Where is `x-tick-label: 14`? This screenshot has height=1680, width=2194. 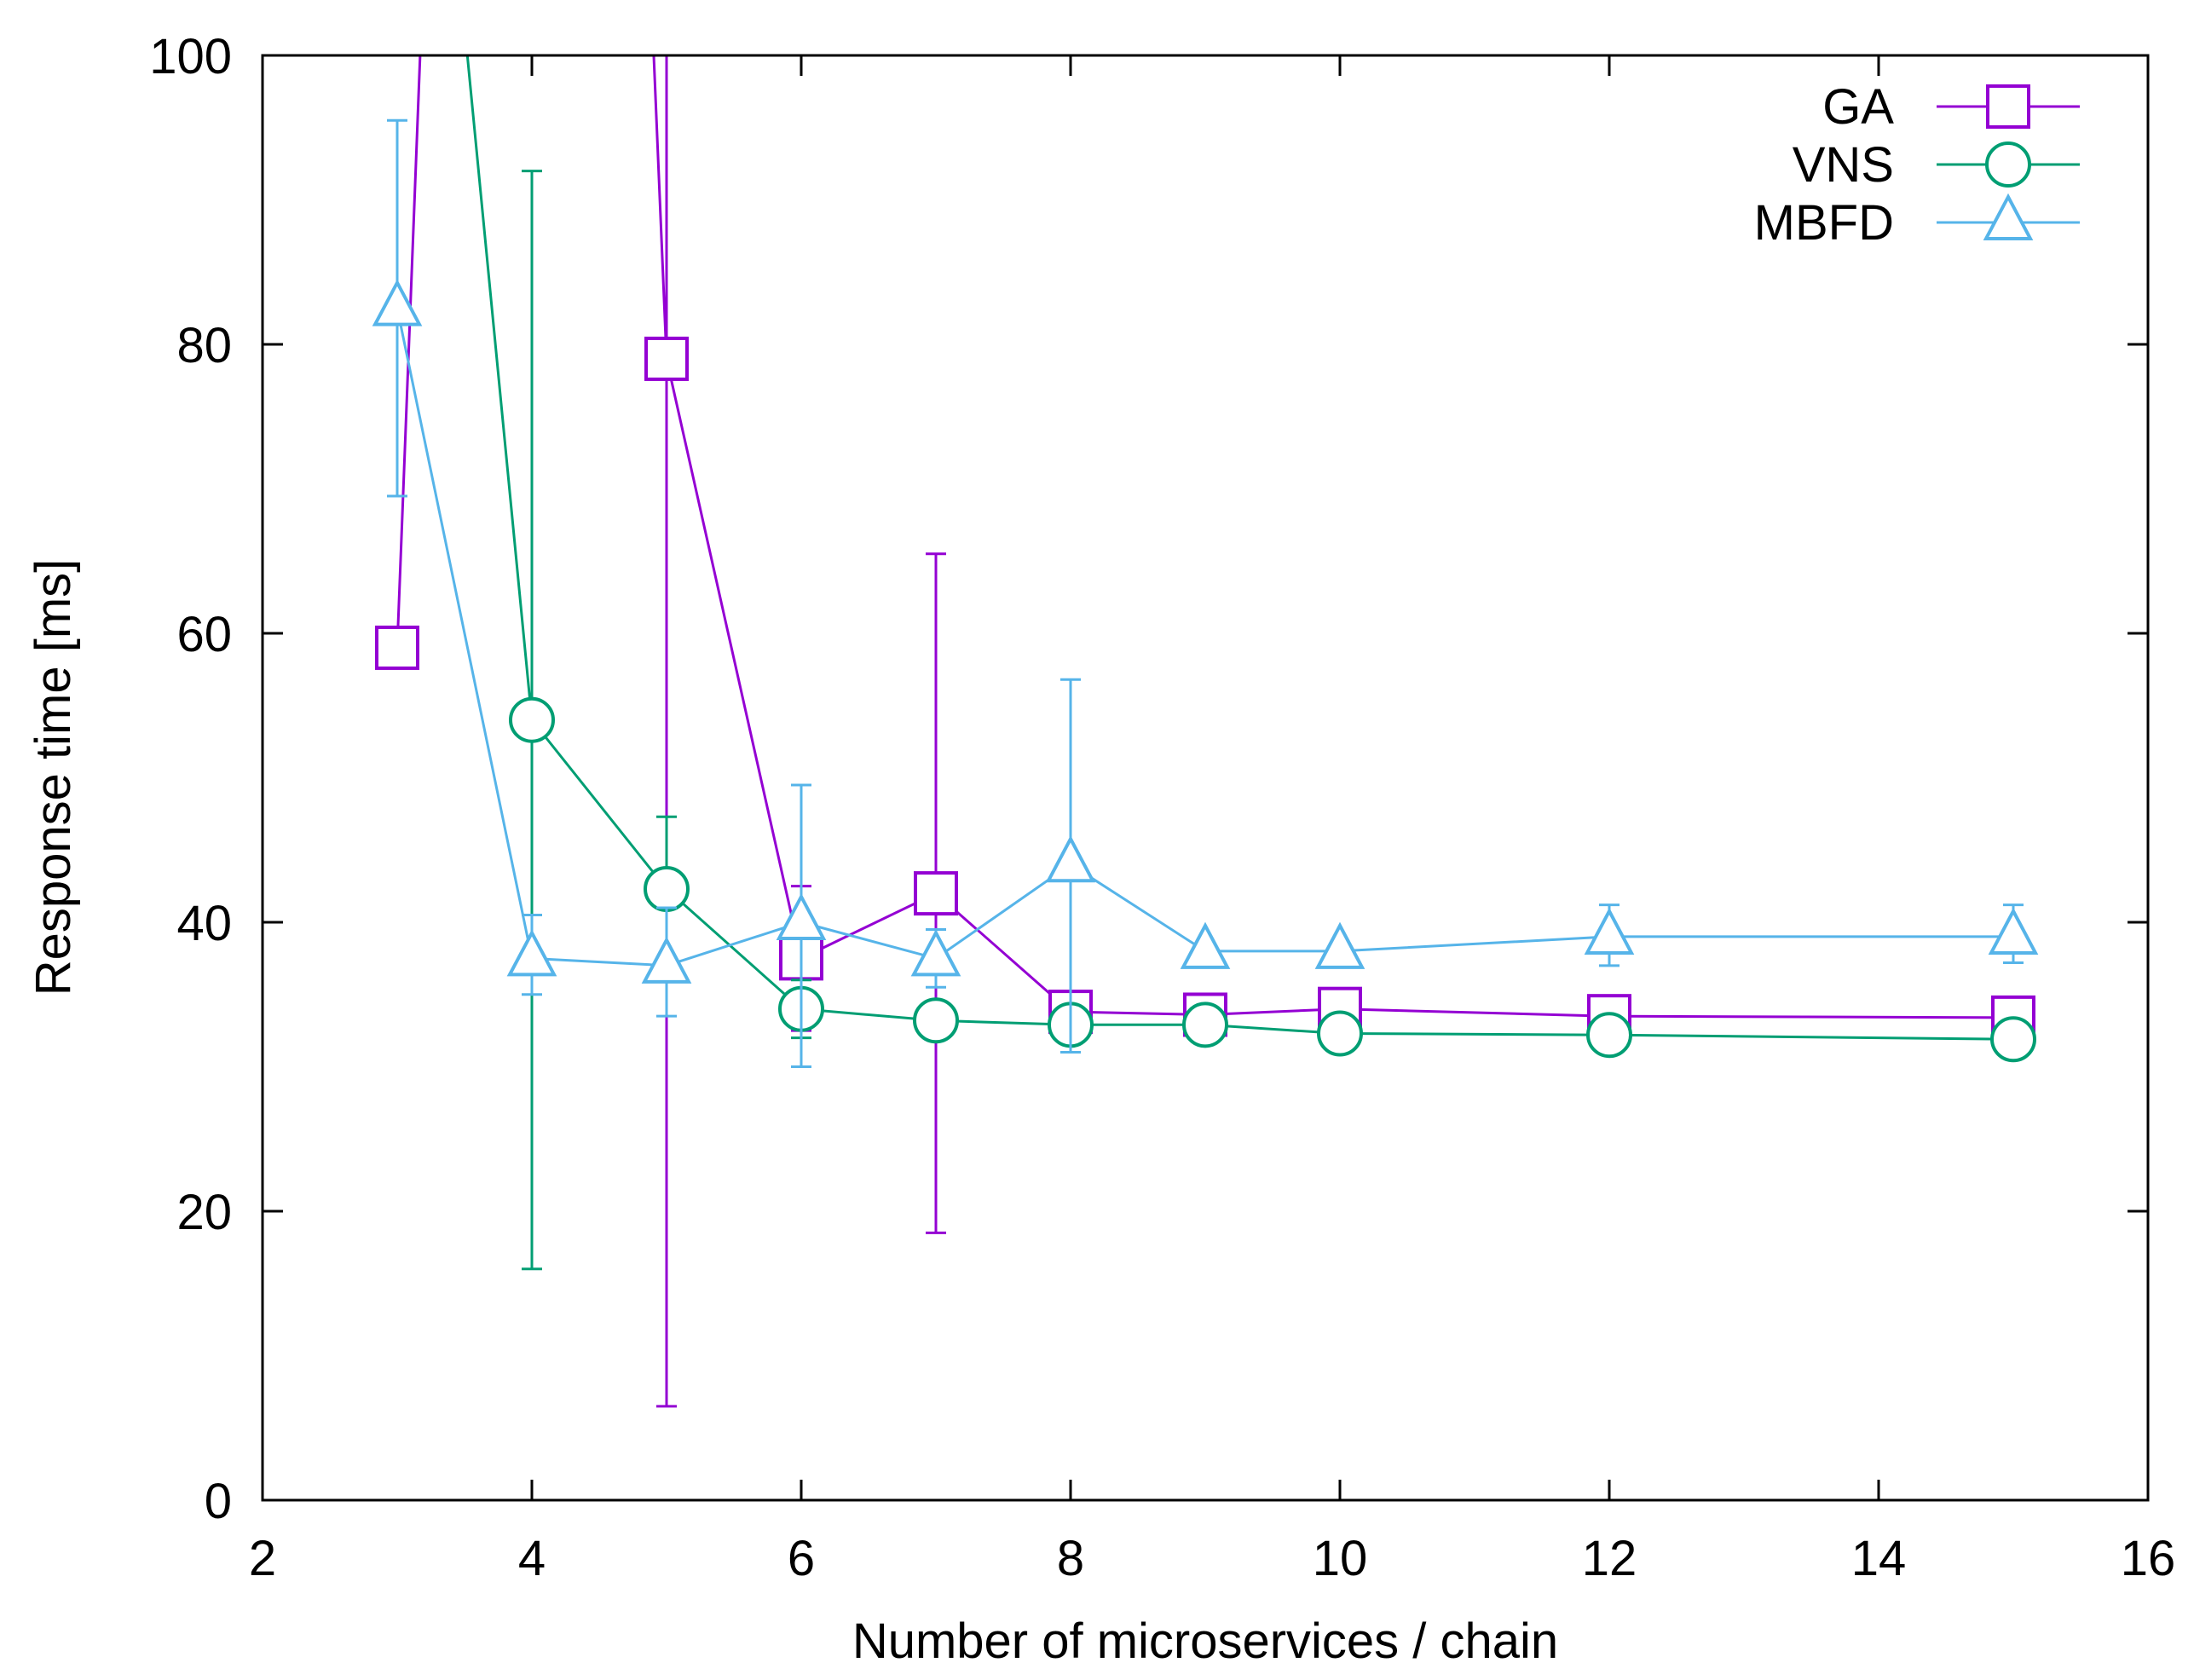 x-tick-label: 14 is located at coordinates (1879, 1558).